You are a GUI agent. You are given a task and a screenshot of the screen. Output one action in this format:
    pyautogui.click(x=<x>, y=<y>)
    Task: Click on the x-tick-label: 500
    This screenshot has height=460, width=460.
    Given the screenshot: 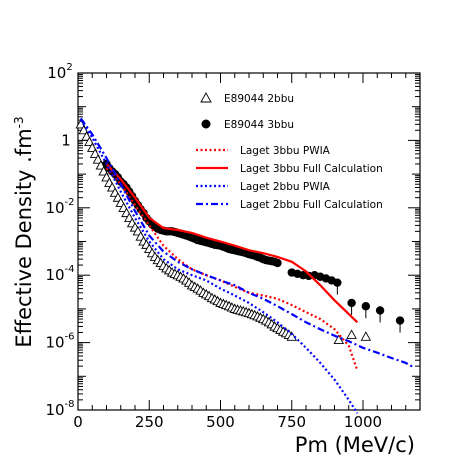 What is the action you would take?
    pyautogui.click(x=220, y=422)
    